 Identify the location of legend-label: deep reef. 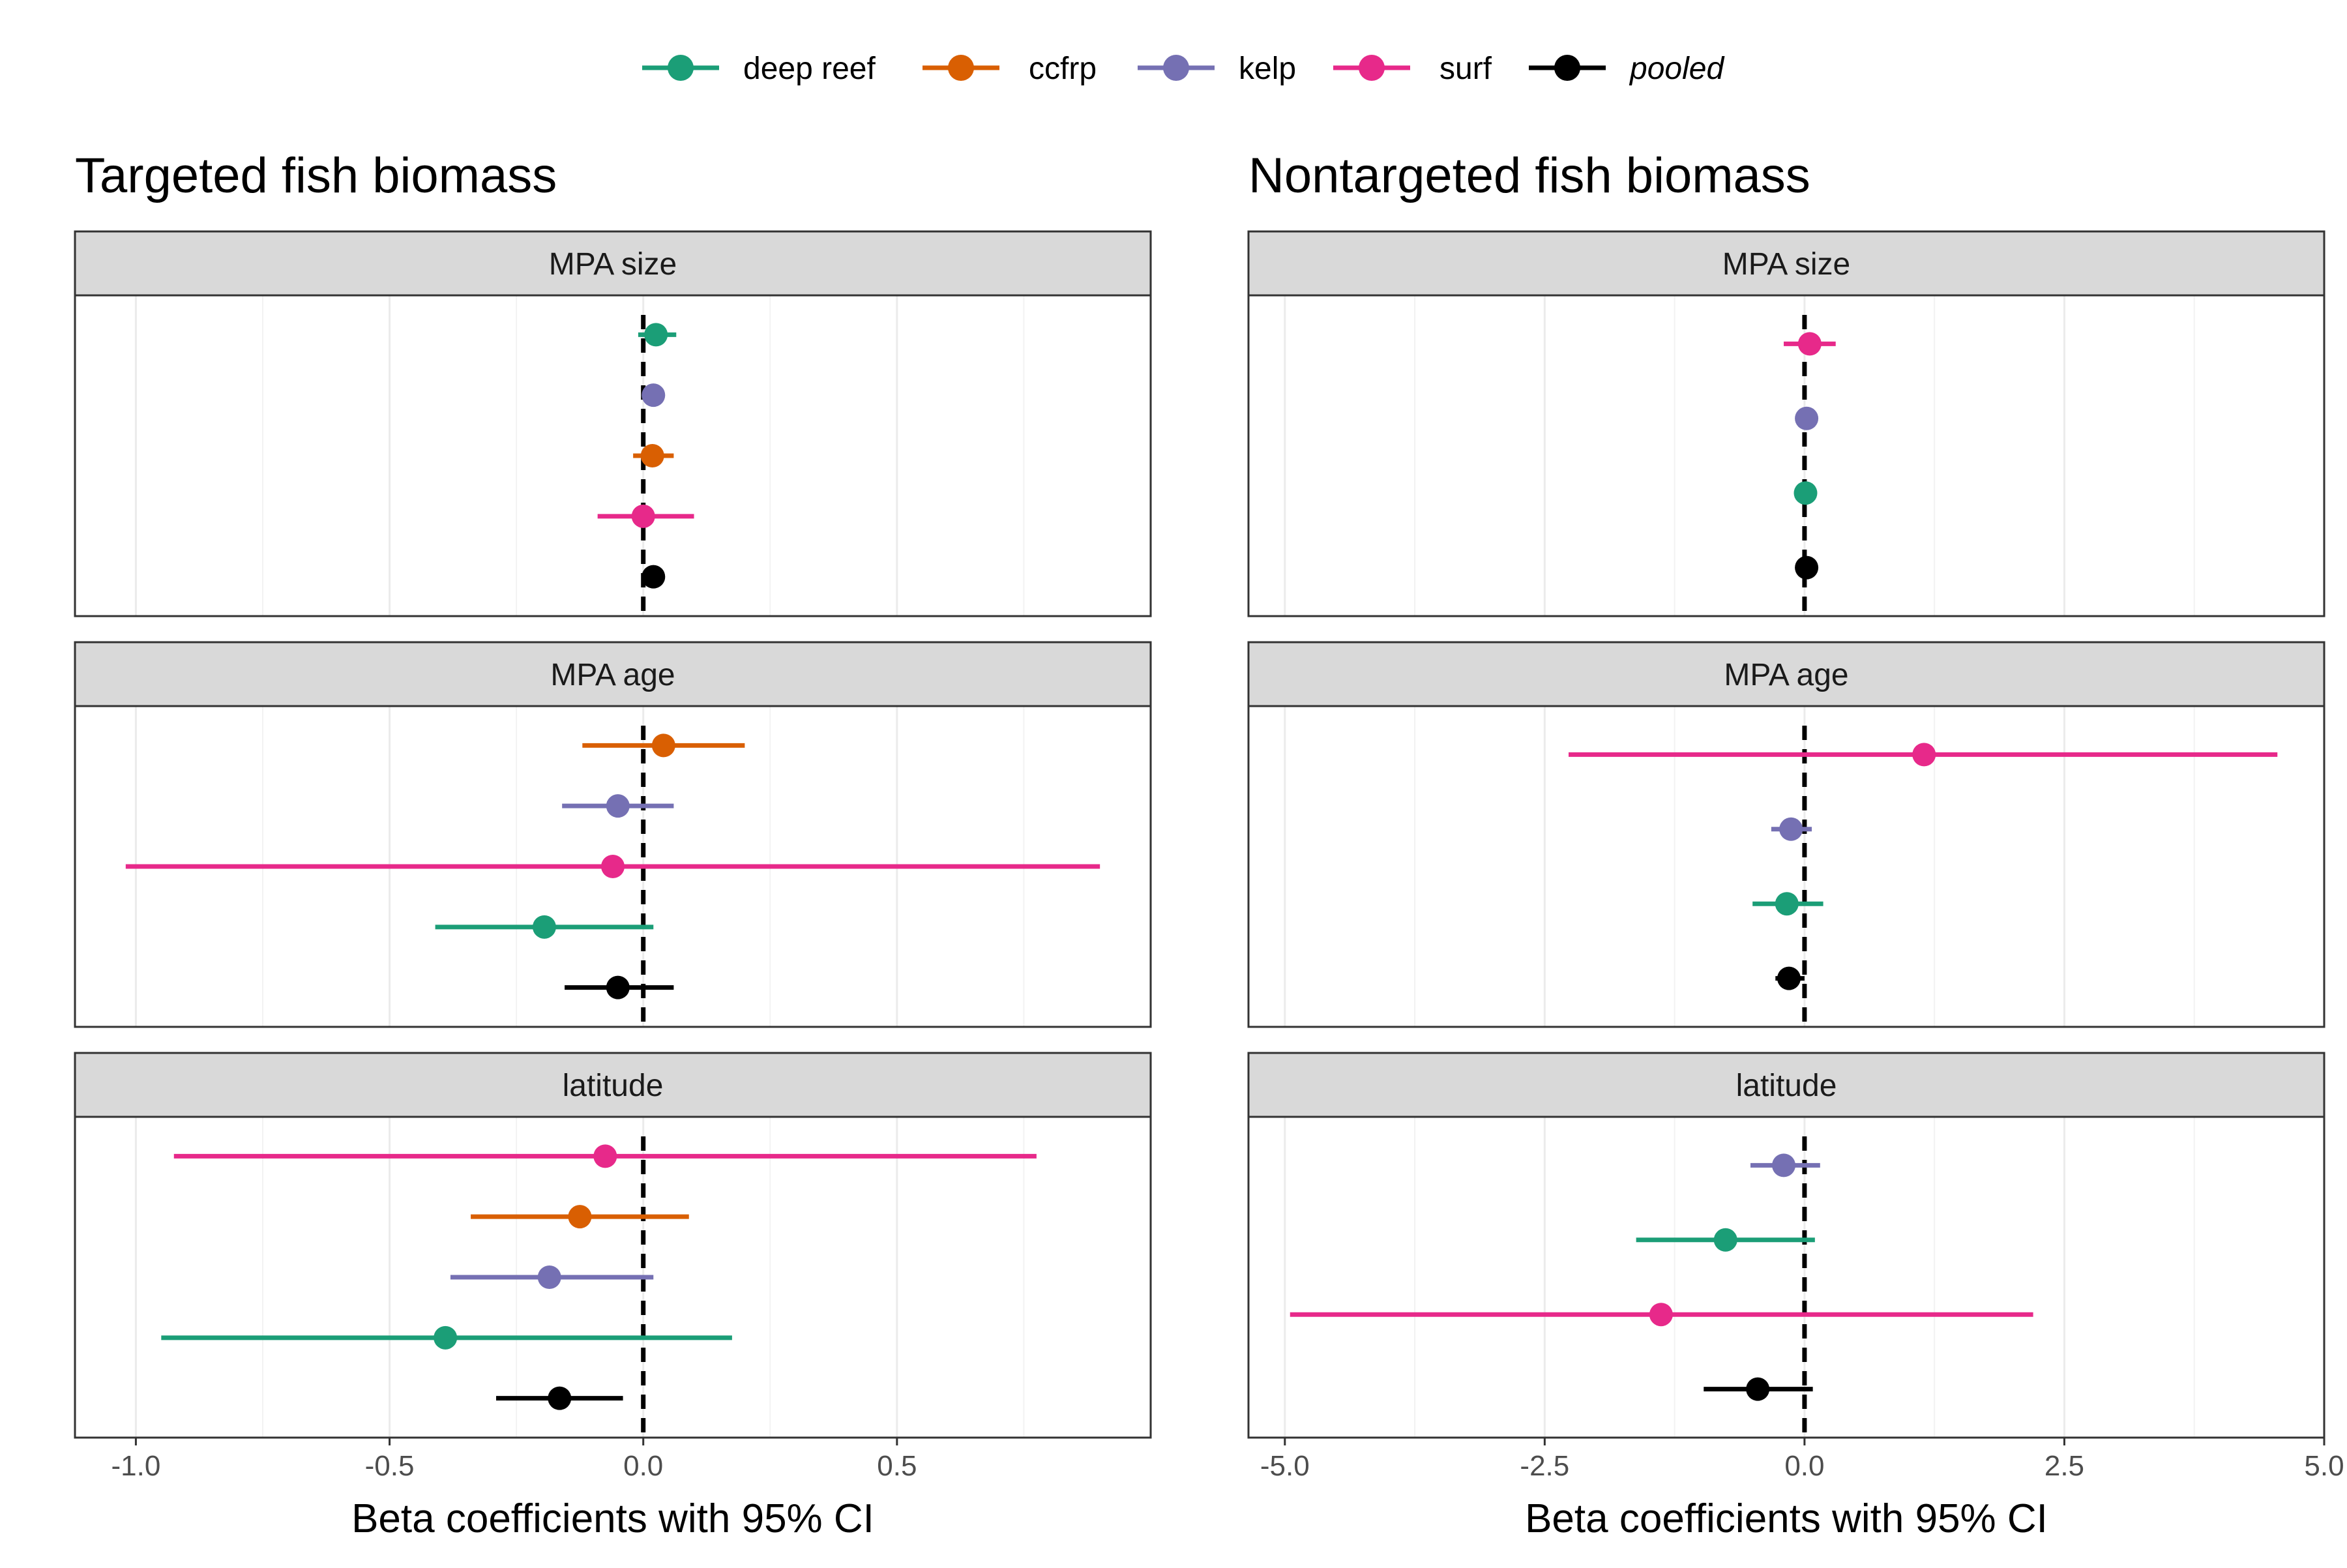
(810, 69).